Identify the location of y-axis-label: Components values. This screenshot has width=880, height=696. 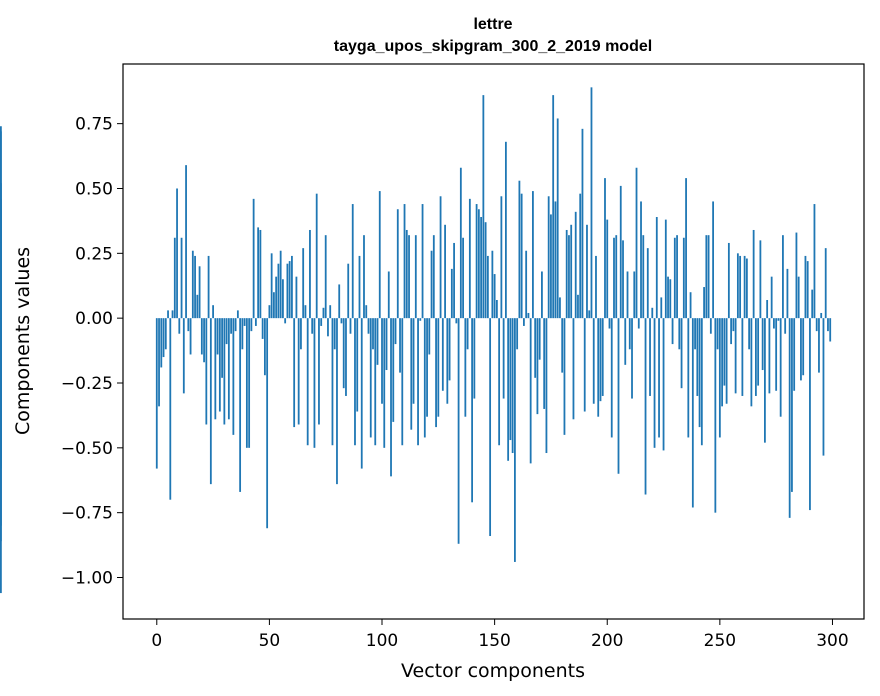
(23, 341).